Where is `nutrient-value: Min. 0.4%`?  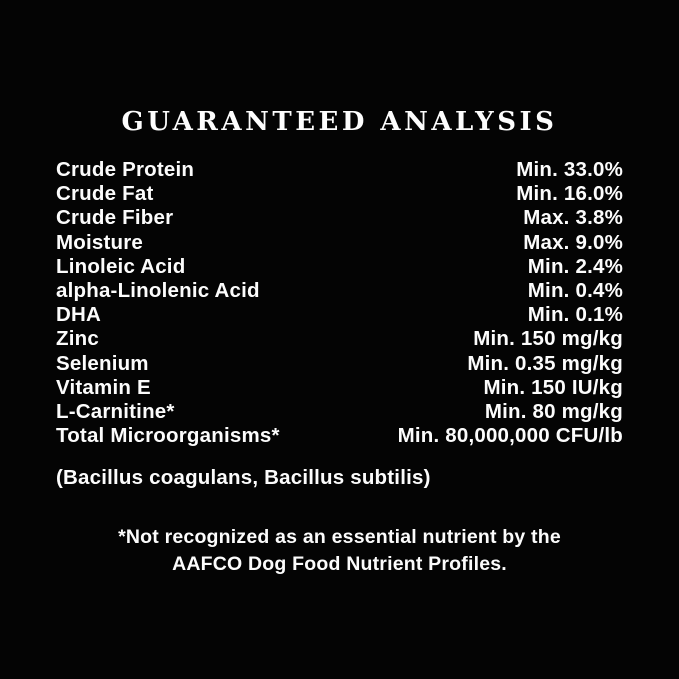 nutrient-value: Min. 0.4% is located at coordinates (575, 291).